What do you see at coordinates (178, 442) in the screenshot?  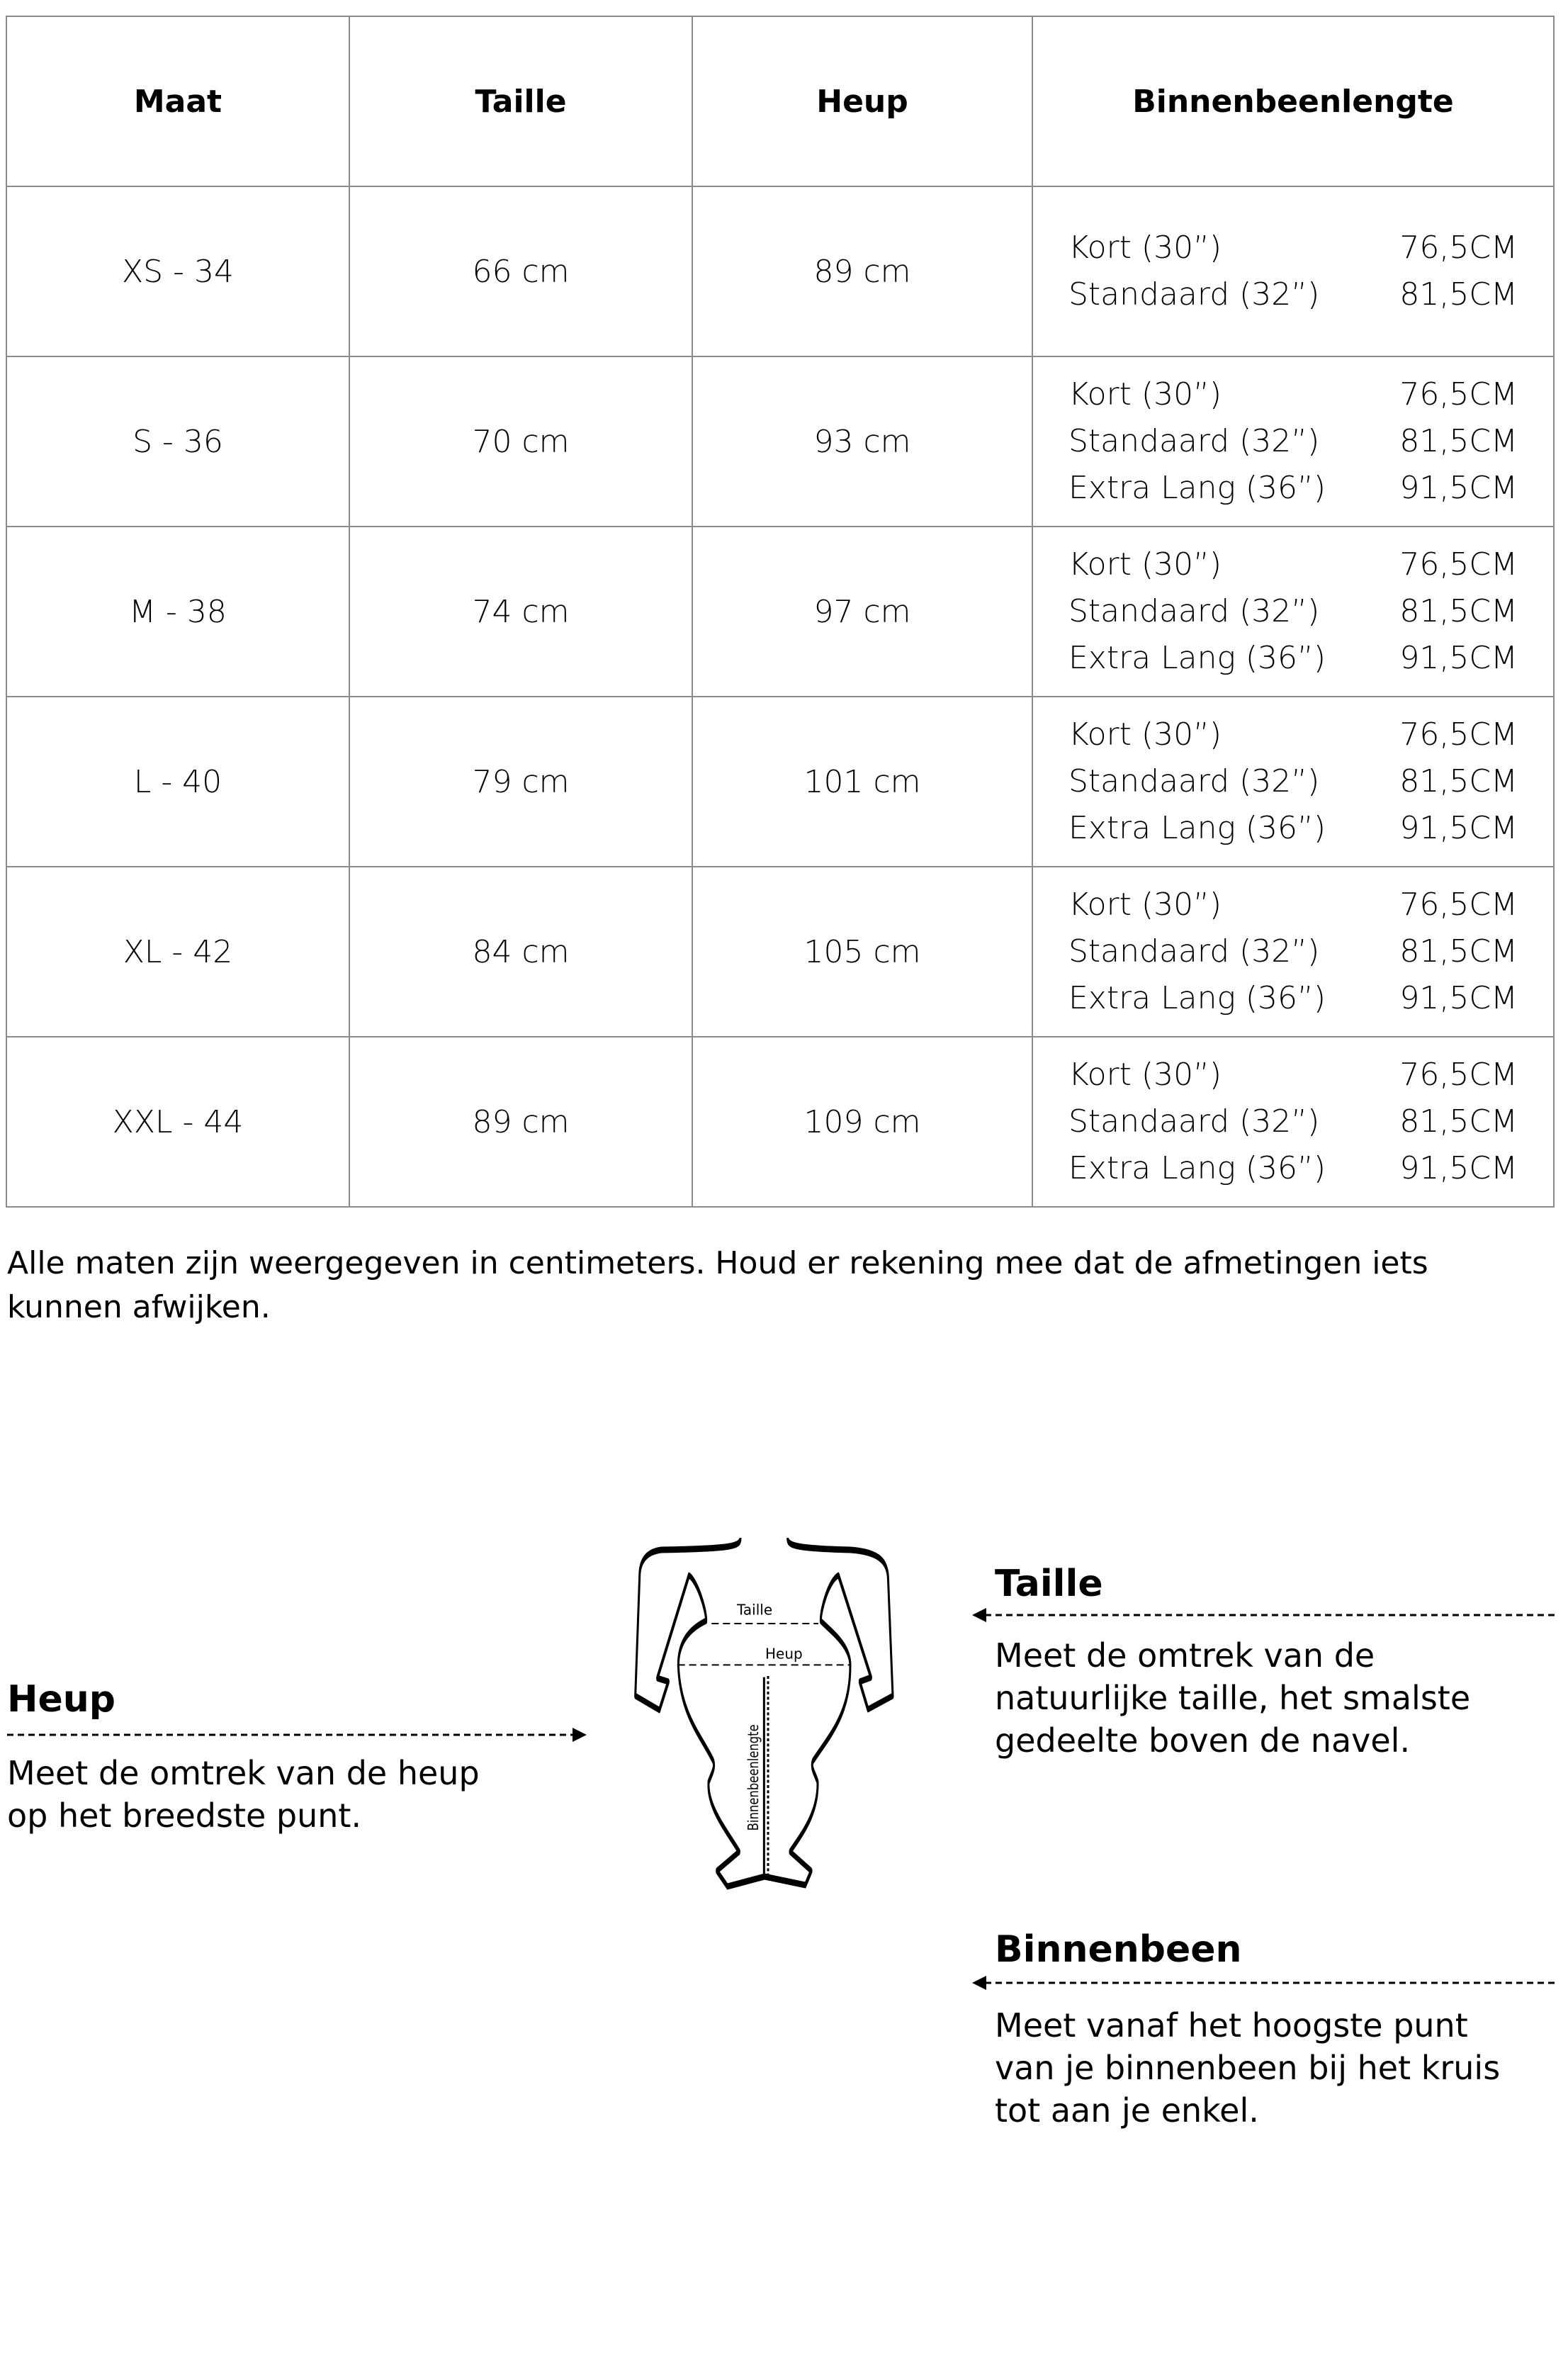 I see `cell-size: S - 36` at bounding box center [178, 442].